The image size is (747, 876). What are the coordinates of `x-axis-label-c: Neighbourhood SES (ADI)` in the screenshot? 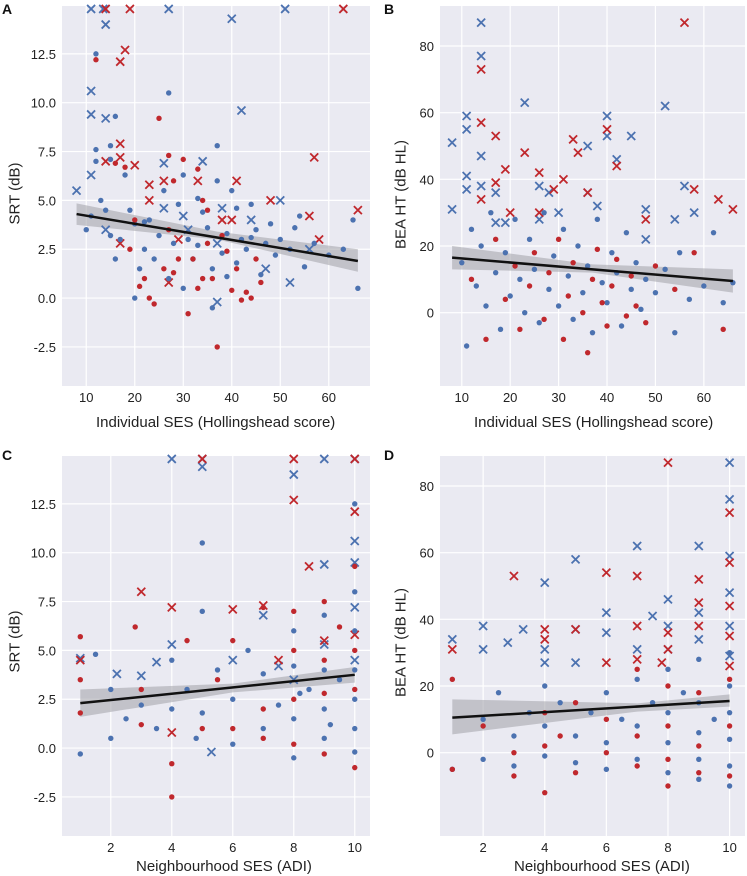 It's located at (224, 866).